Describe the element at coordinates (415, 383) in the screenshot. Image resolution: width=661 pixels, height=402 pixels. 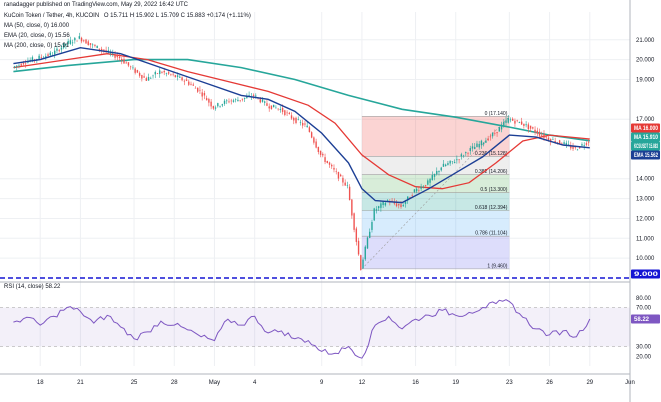
I see `x-tick-label-8: 16` at that location.